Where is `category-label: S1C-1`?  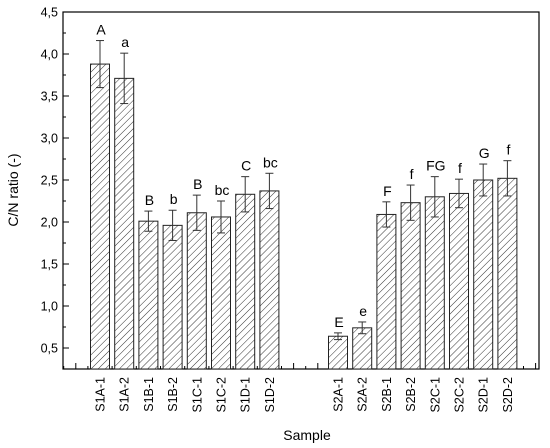 category-label: S1C-1 is located at coordinates (197, 394).